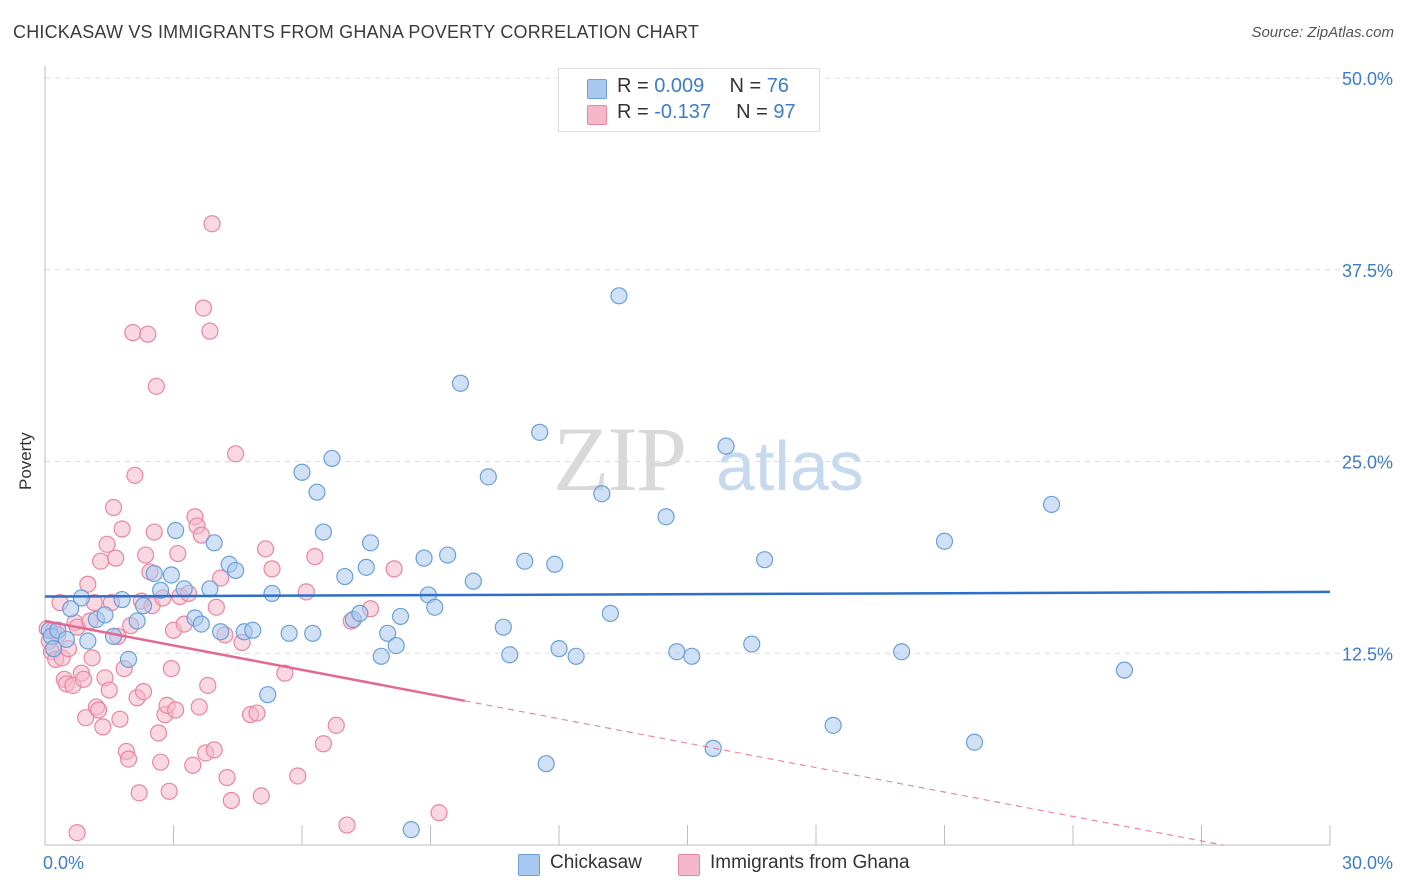 Image resolution: width=1406 pixels, height=892 pixels. What do you see at coordinates (790, 466) in the screenshot?
I see `watermark-atlas: atlas` at bounding box center [790, 466].